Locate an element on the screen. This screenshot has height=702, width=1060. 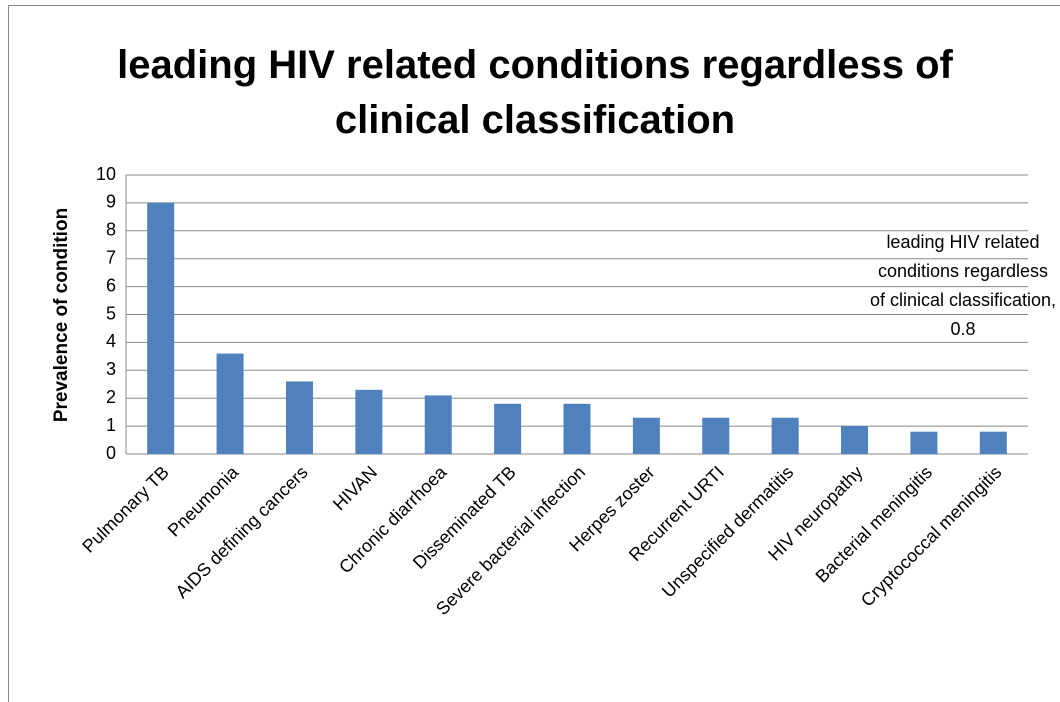
y-tick-label: 7 is located at coordinates (111, 257).